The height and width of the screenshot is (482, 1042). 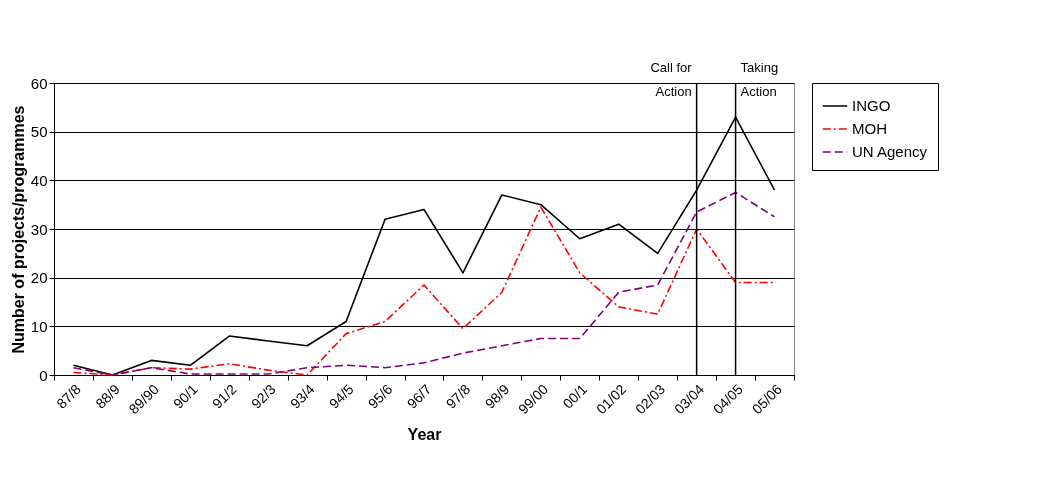 What do you see at coordinates (39, 180) in the screenshot?
I see `y-tick-label: 40` at bounding box center [39, 180].